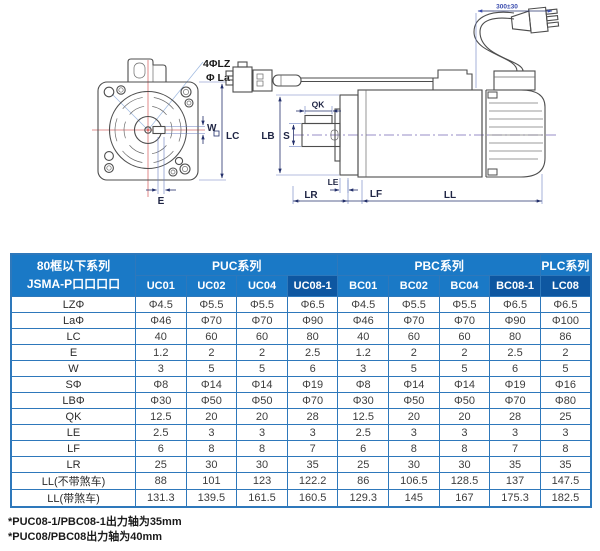 This screenshot has height=551, width=600. Describe the element at coordinates (565, 264) in the screenshot. I see `series-group-header: PLC系列` at that location.